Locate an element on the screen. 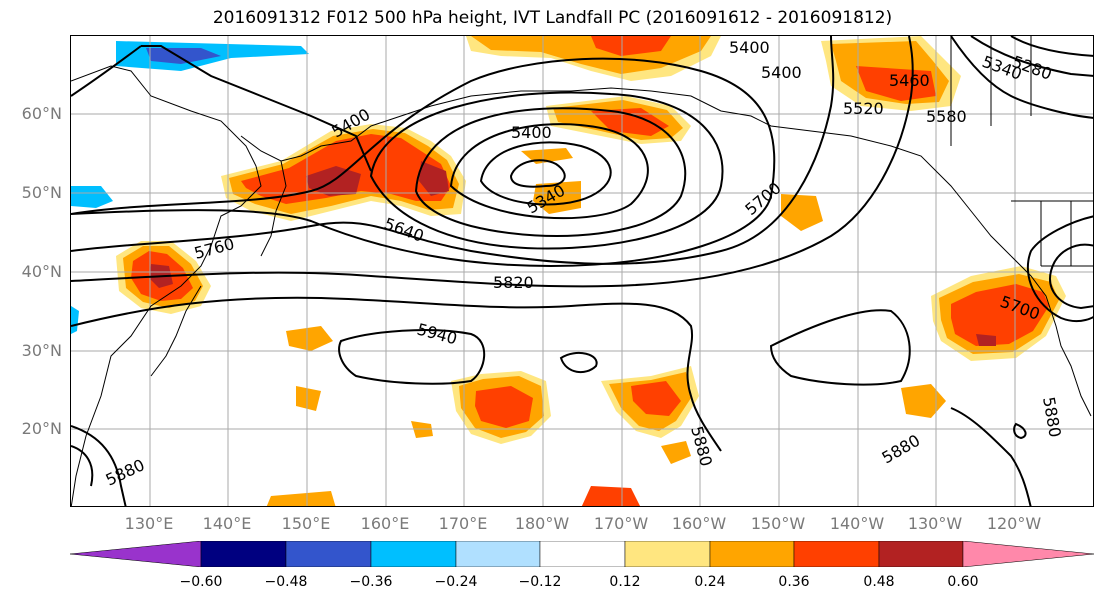 The image size is (1105, 601). lon-label-180w: 180°W is located at coordinates (542, 523).